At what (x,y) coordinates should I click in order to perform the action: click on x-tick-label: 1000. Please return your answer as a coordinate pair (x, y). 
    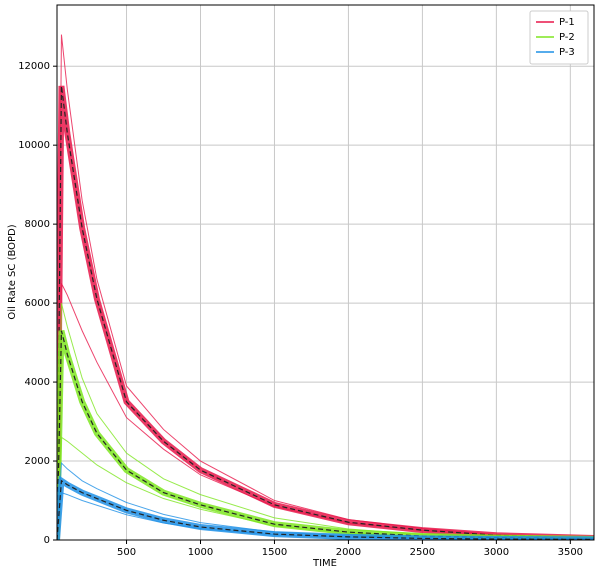
    Looking at the image, I should click on (200, 552).